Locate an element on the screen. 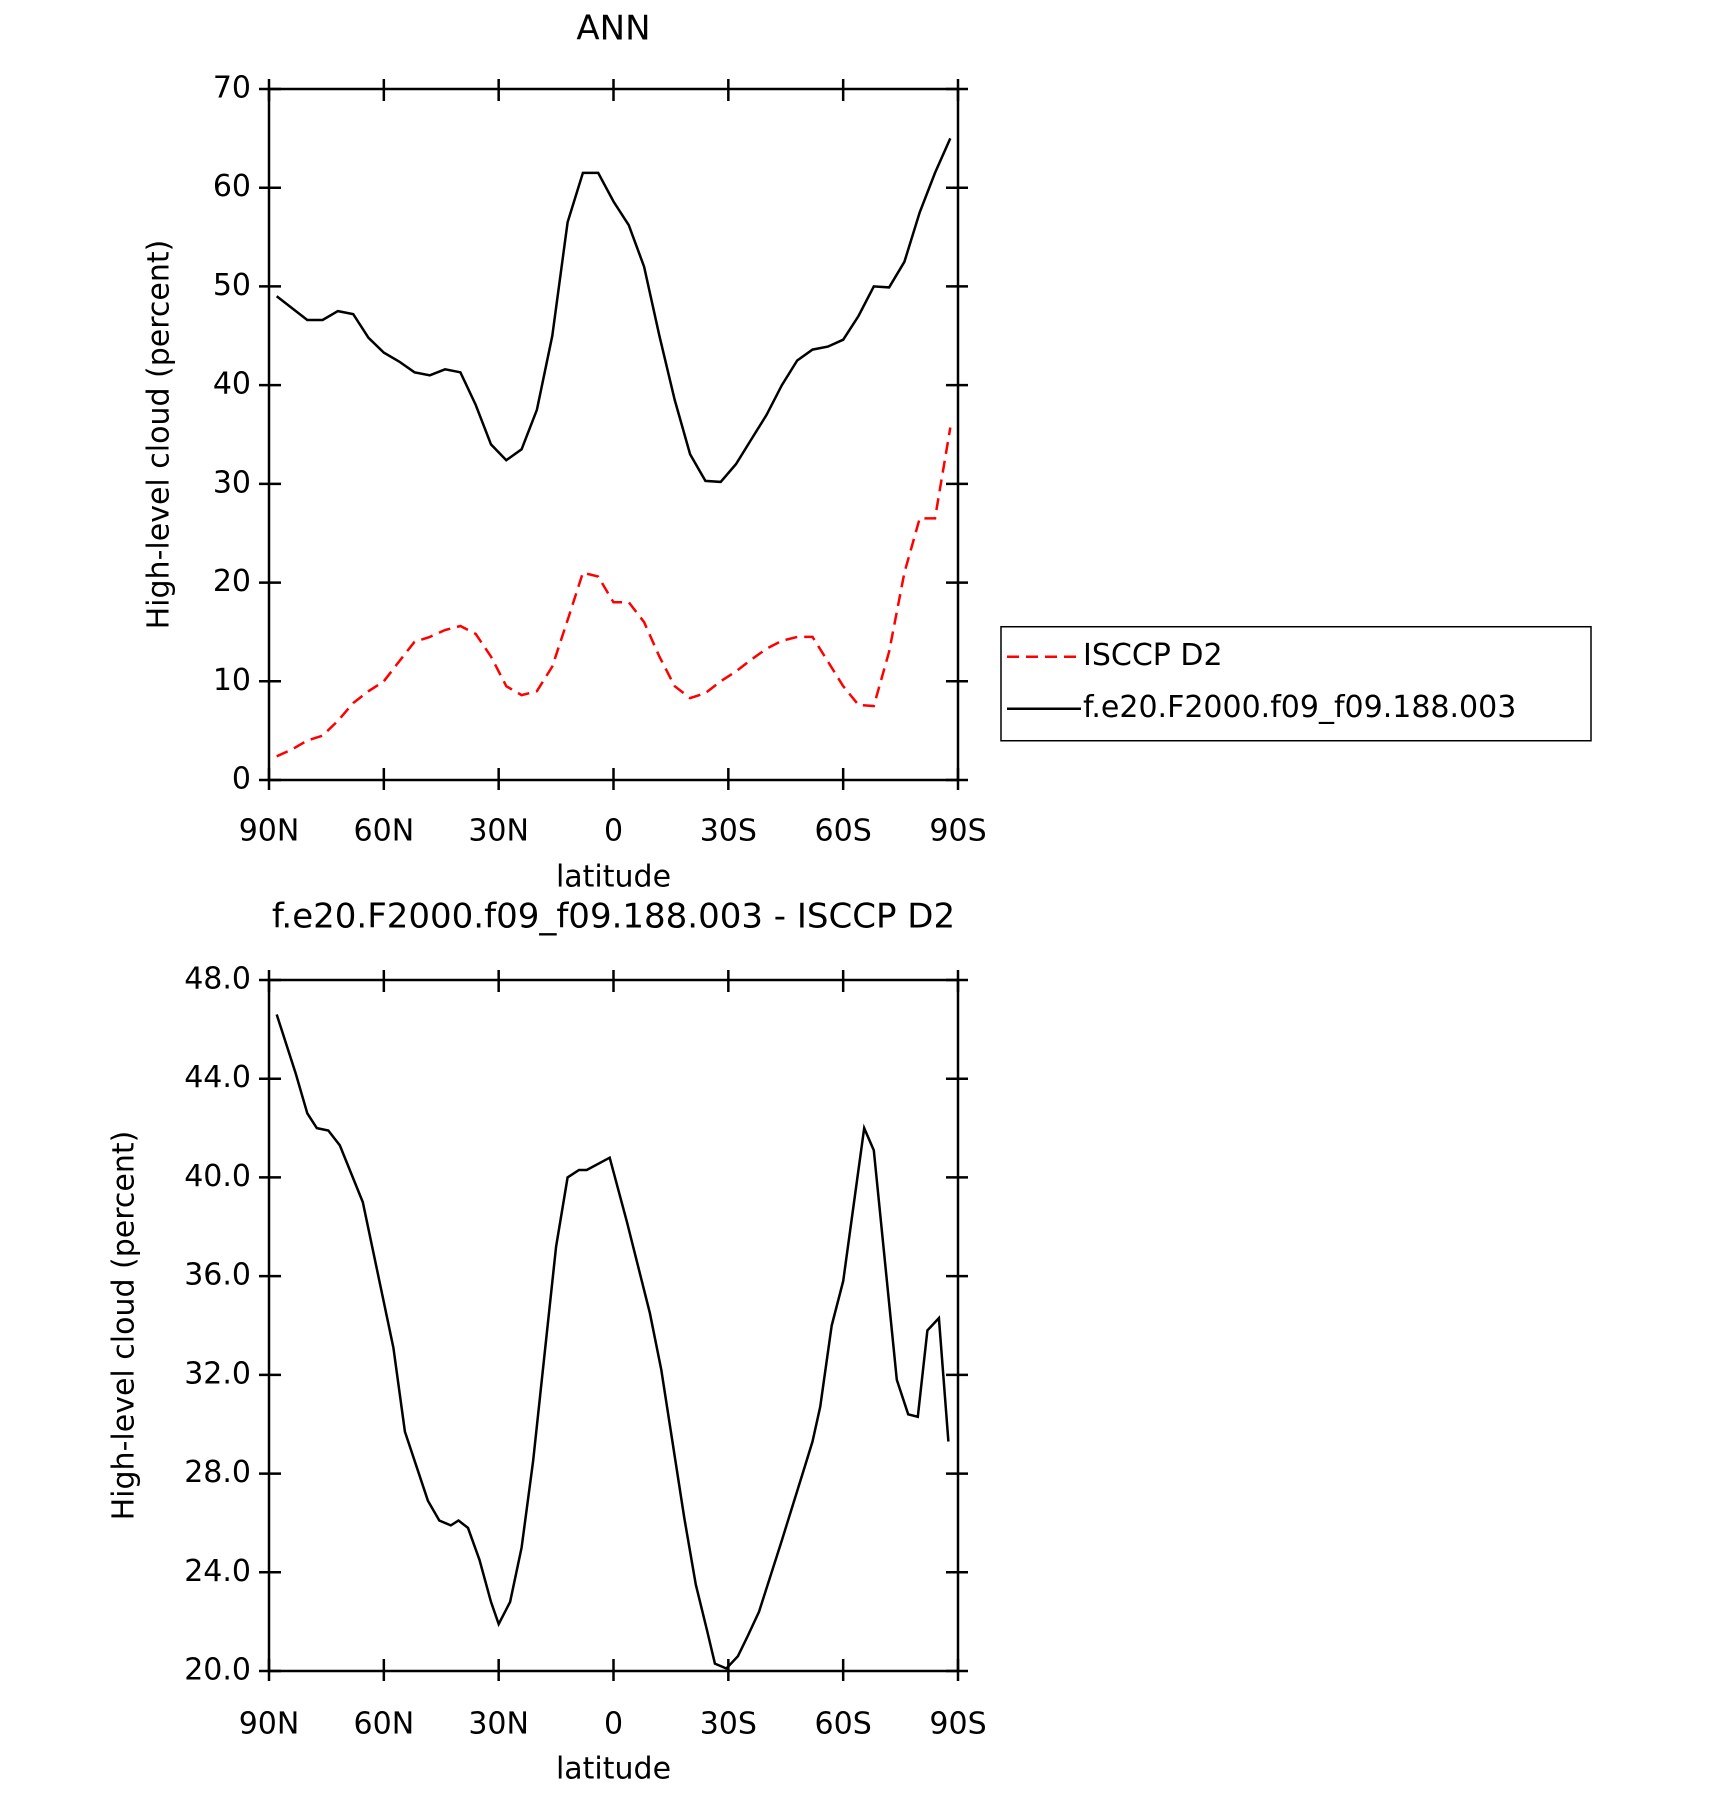 This screenshot has height=1800, width=1710. y-tick-label: 10 is located at coordinates (232, 680).